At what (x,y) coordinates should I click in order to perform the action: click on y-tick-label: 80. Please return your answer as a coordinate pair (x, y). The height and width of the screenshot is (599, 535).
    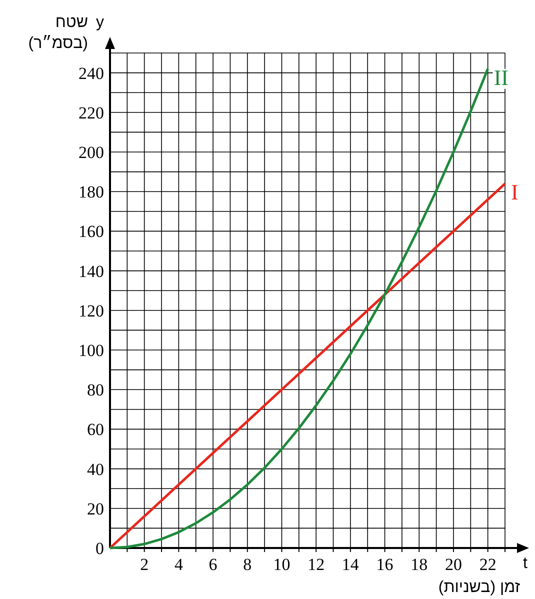
    Looking at the image, I should click on (95, 390).